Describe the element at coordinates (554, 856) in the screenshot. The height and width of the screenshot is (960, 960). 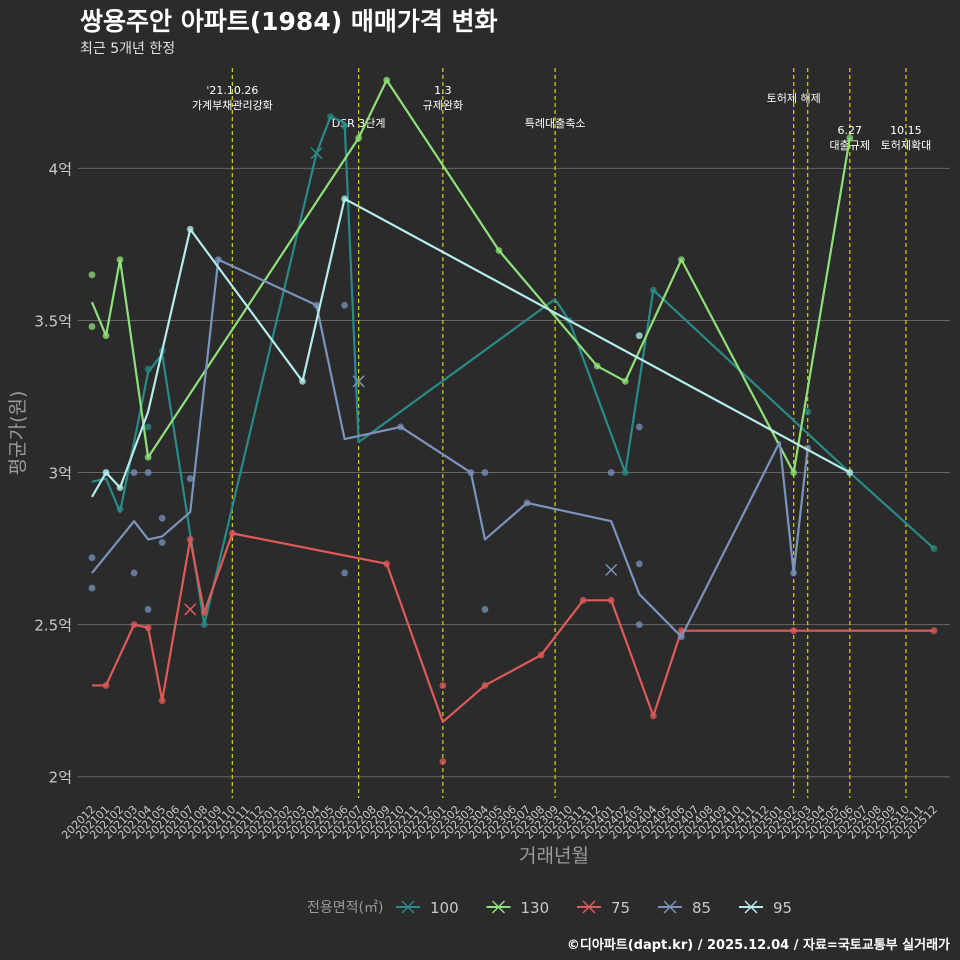
I see `x-axis-title: 거래년월` at that location.